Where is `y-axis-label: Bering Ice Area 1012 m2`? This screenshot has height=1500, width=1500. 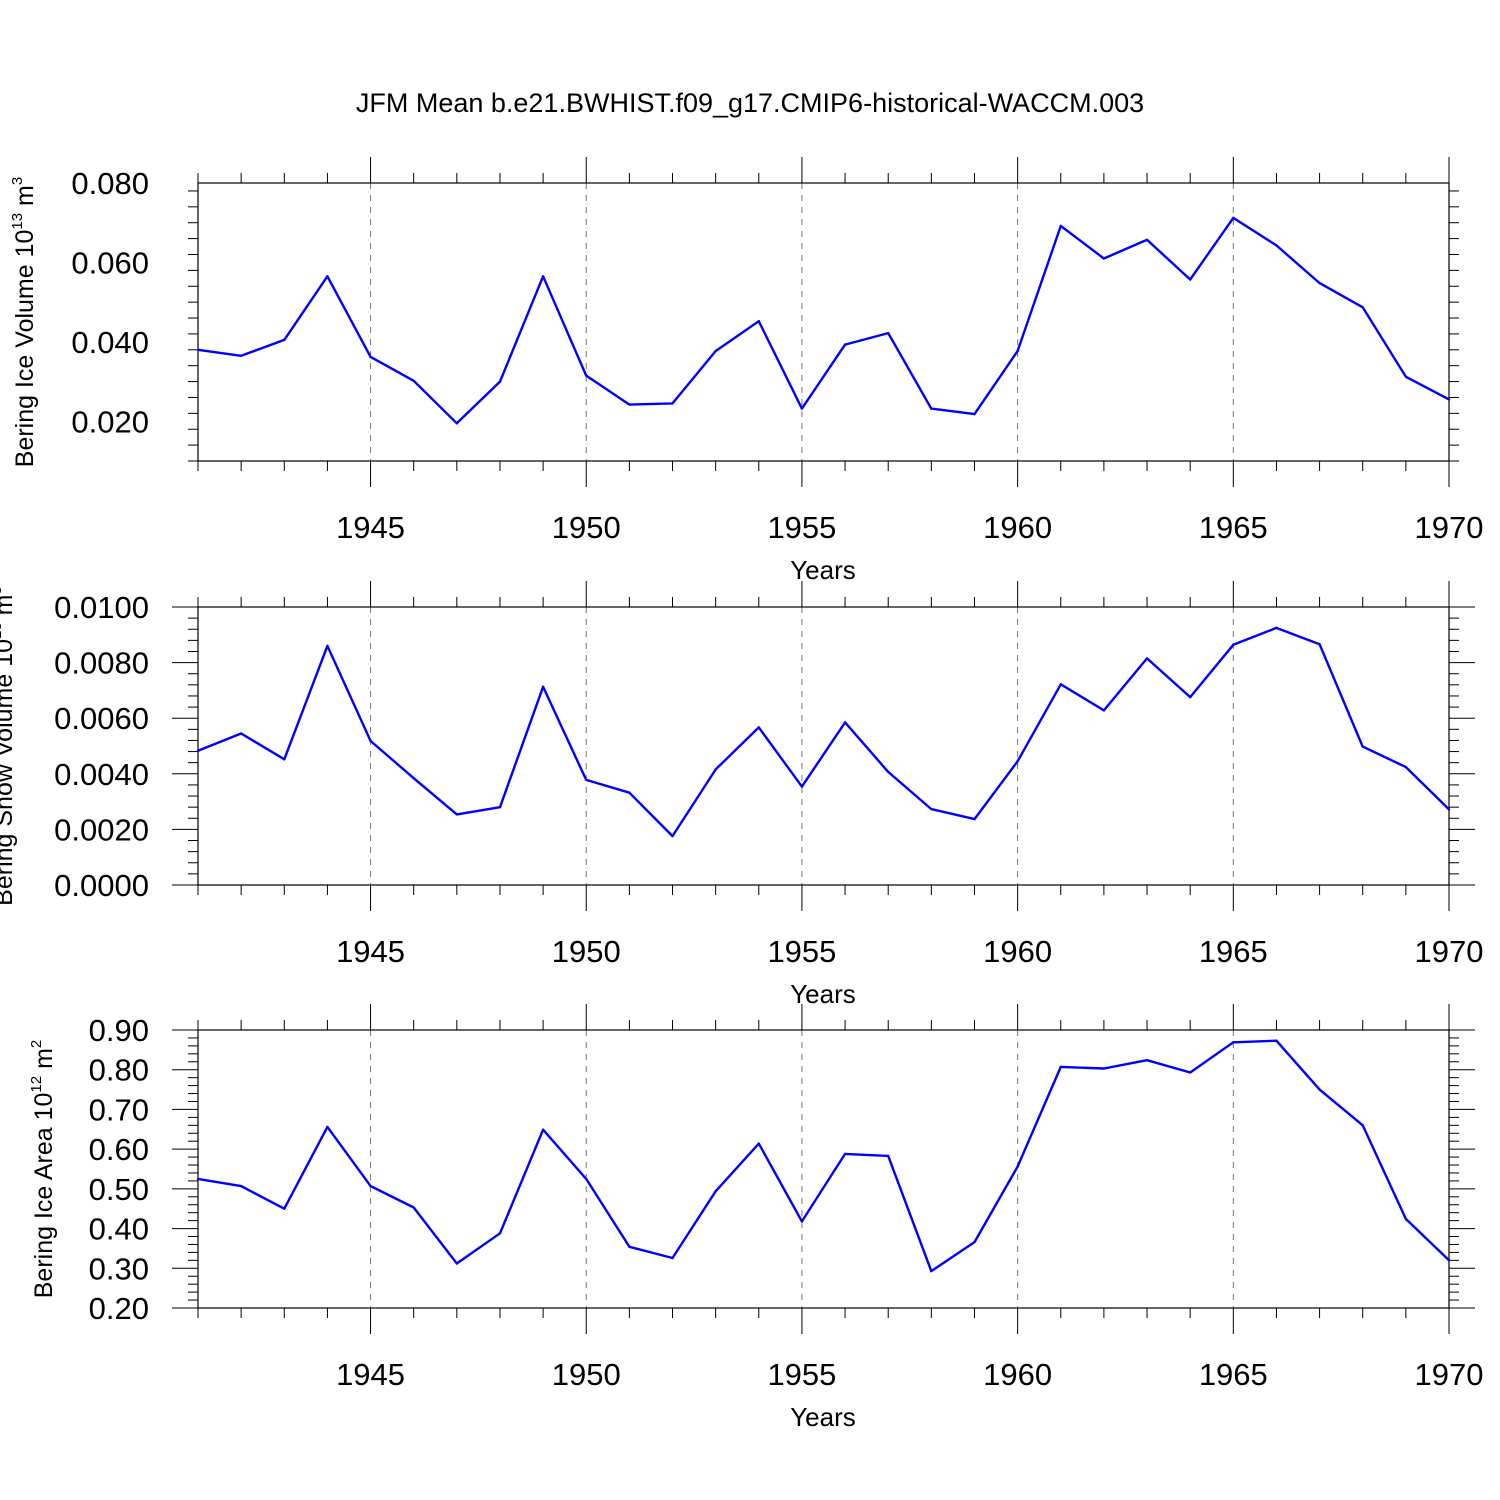 y-axis-label: Bering Ice Area 1012 m2 is located at coordinates (43, 1169).